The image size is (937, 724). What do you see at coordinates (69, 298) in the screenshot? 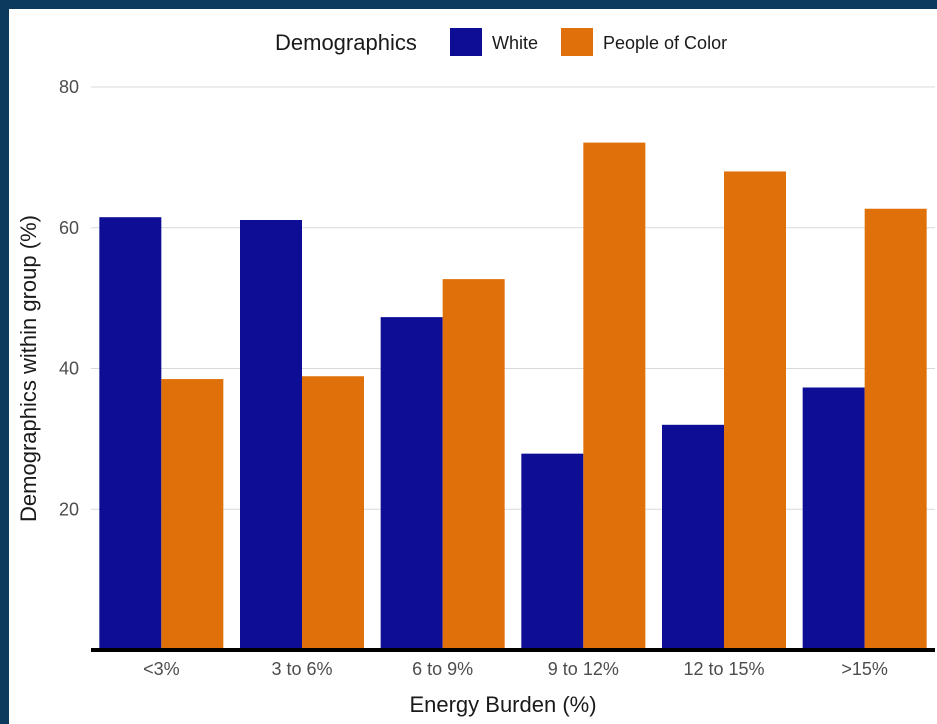
I see `y-tick-labels: 20 40 60 80` at bounding box center [69, 298].